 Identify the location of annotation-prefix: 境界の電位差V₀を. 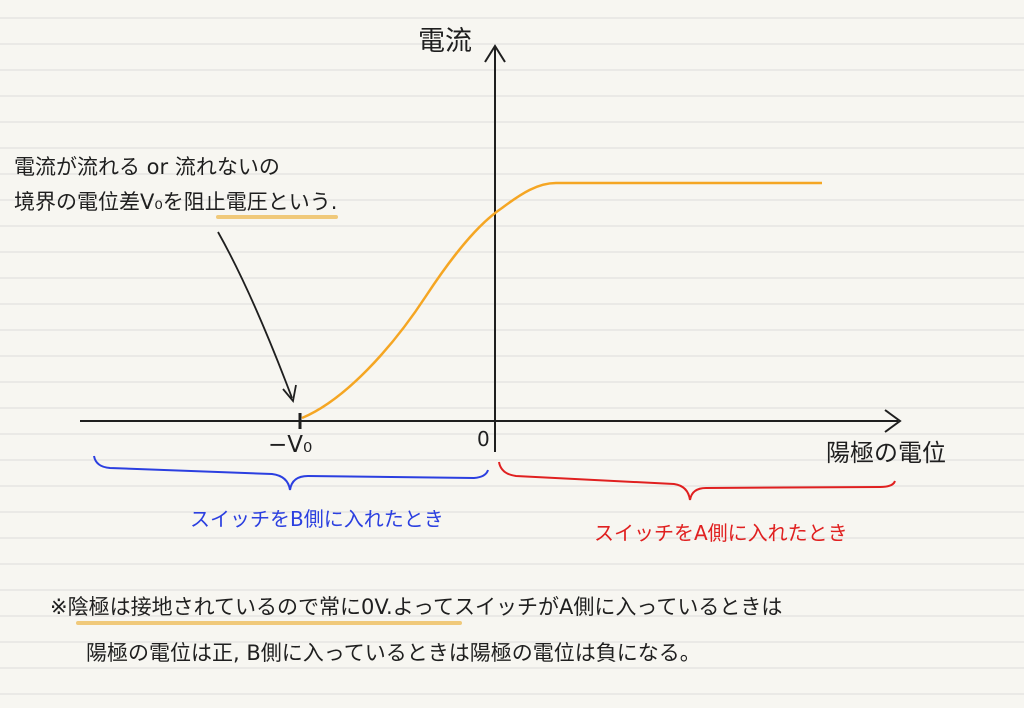
(99, 202).